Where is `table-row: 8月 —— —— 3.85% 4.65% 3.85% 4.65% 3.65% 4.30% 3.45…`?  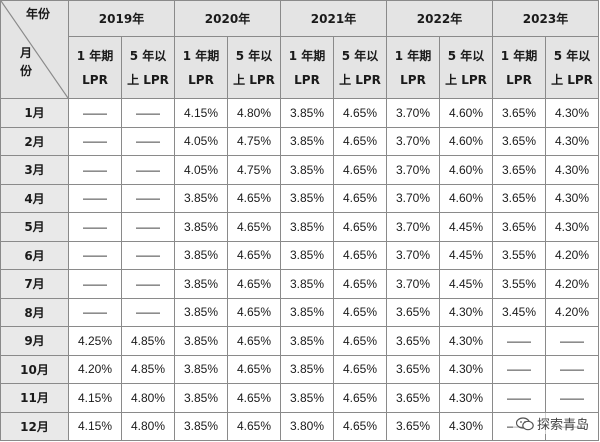 table-row: 8月 —— —— 3.85% 4.65% 3.85% 4.65% 3.65% 4.30% 3.45… is located at coordinates (299, 312).